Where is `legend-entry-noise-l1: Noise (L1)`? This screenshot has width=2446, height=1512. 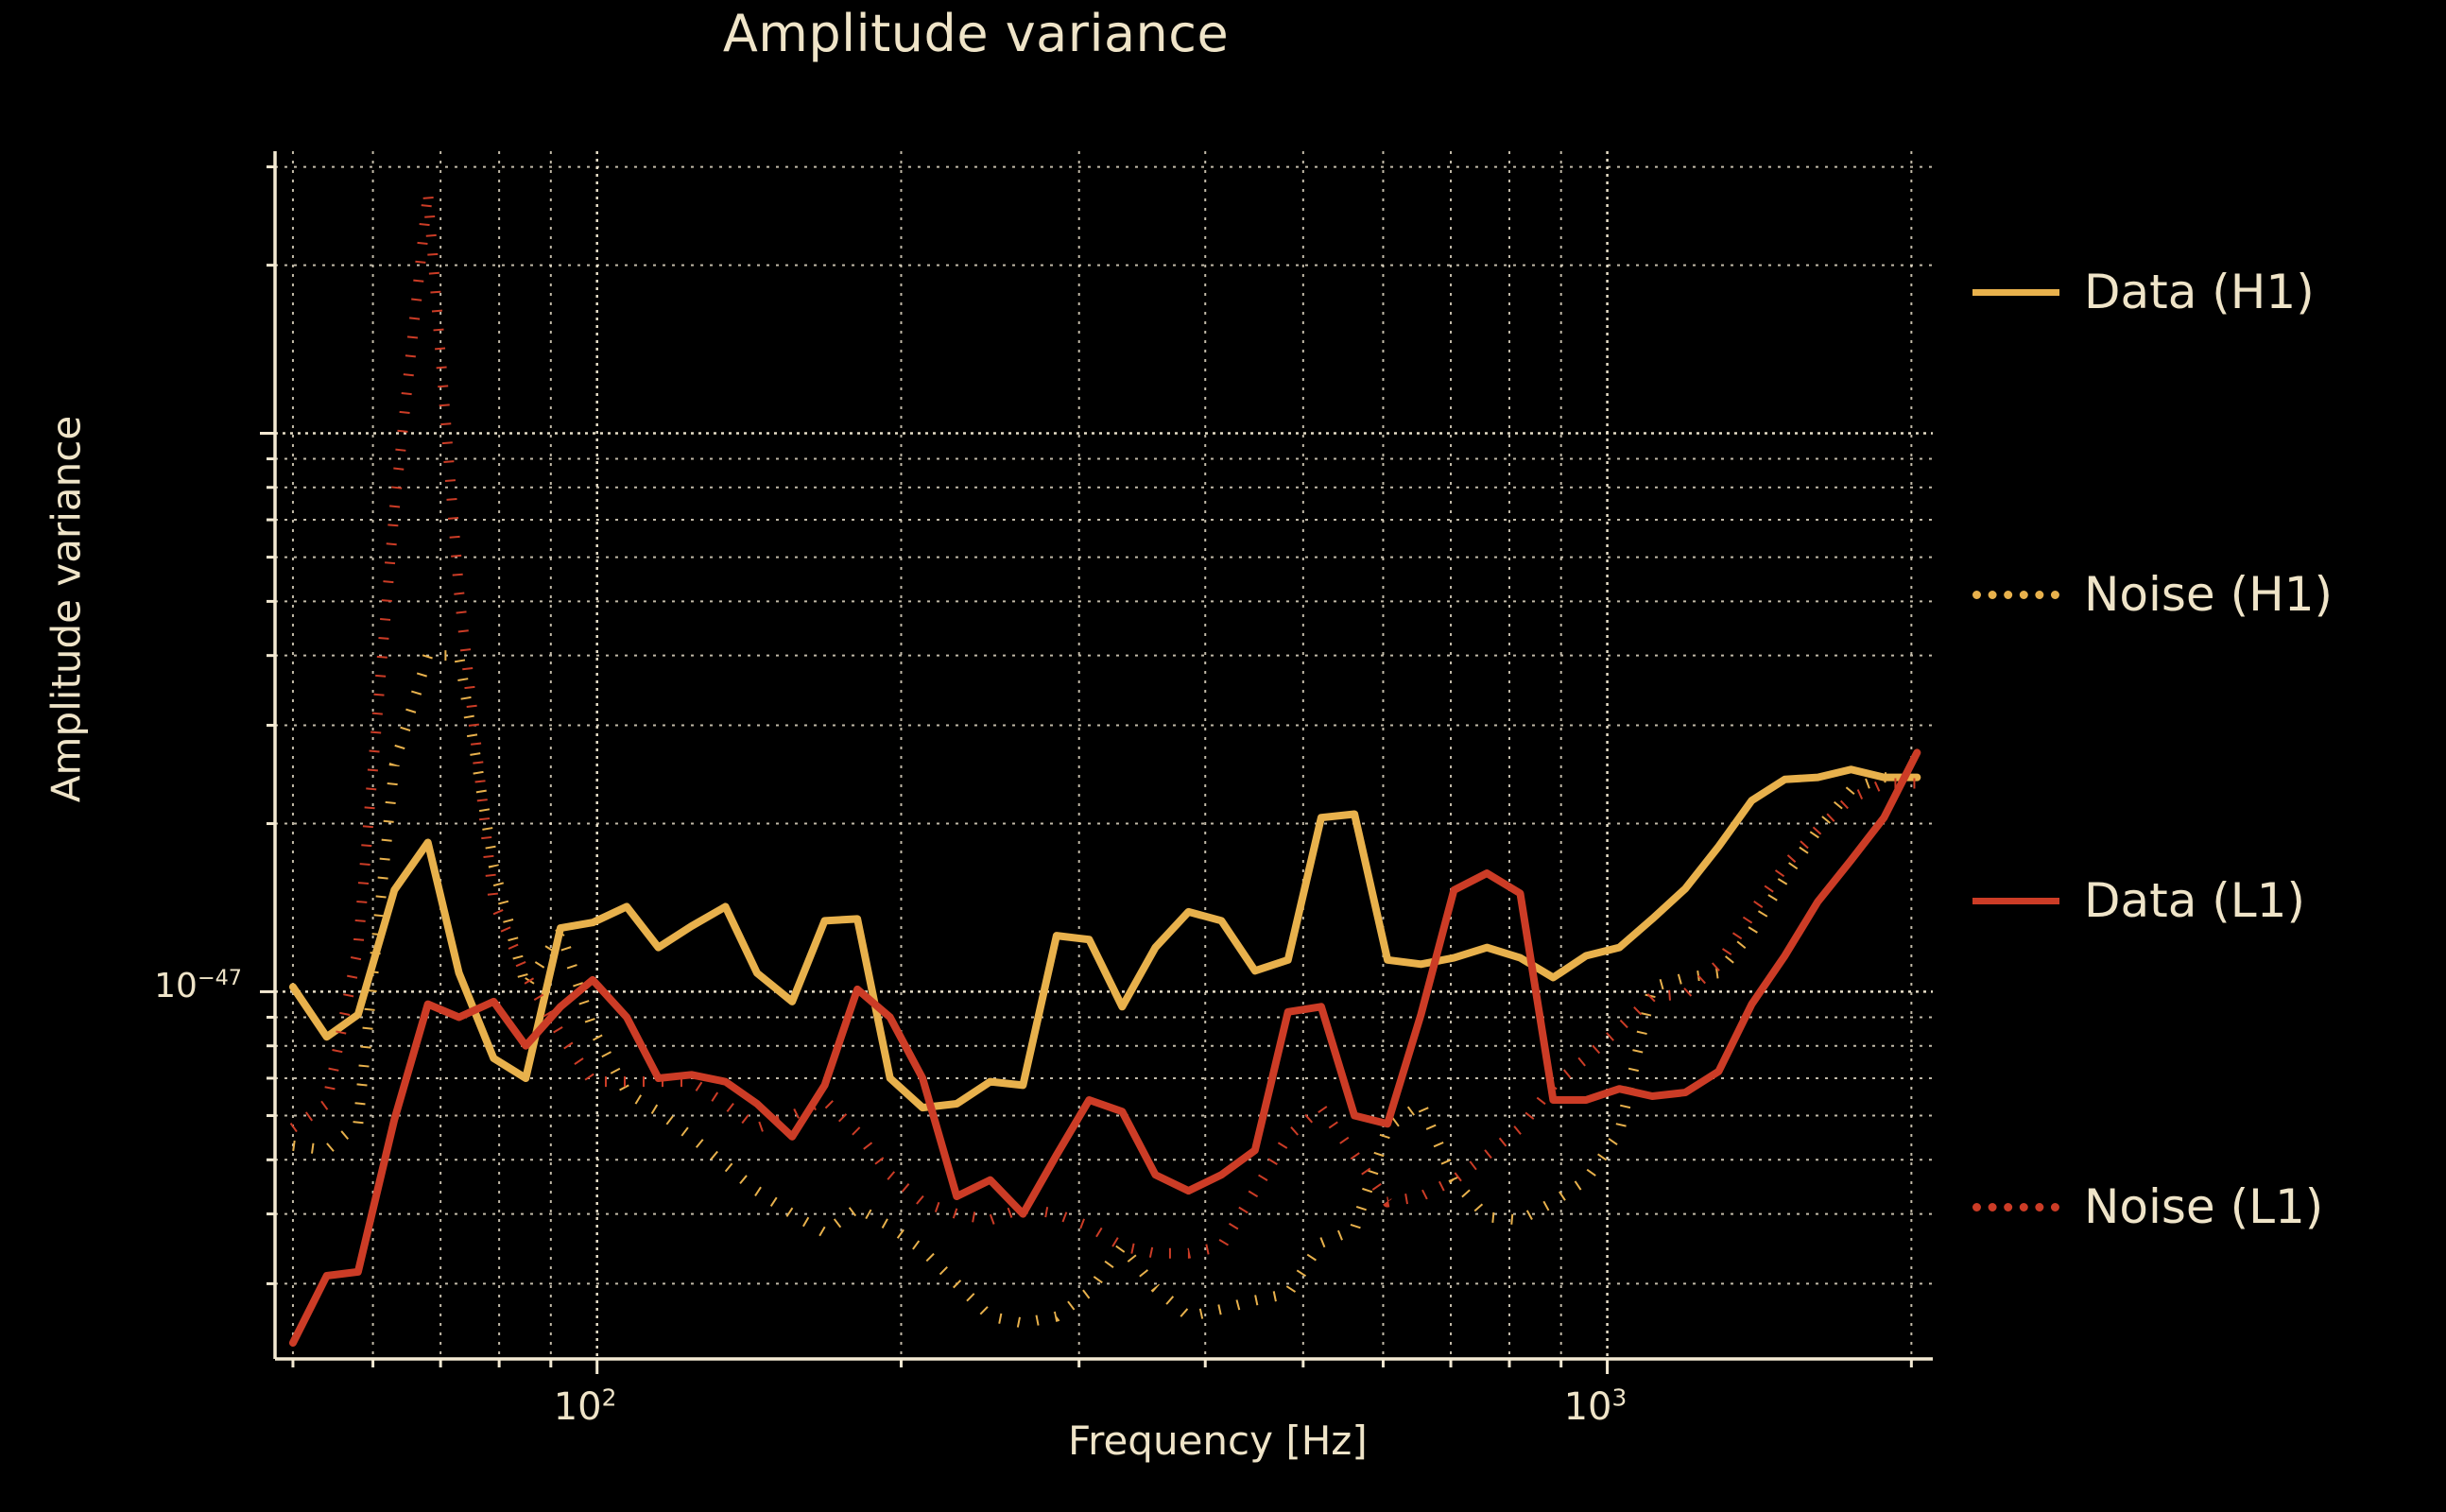
legend-entry-noise-l1: Noise (L1) is located at coordinates (2147, 1206).